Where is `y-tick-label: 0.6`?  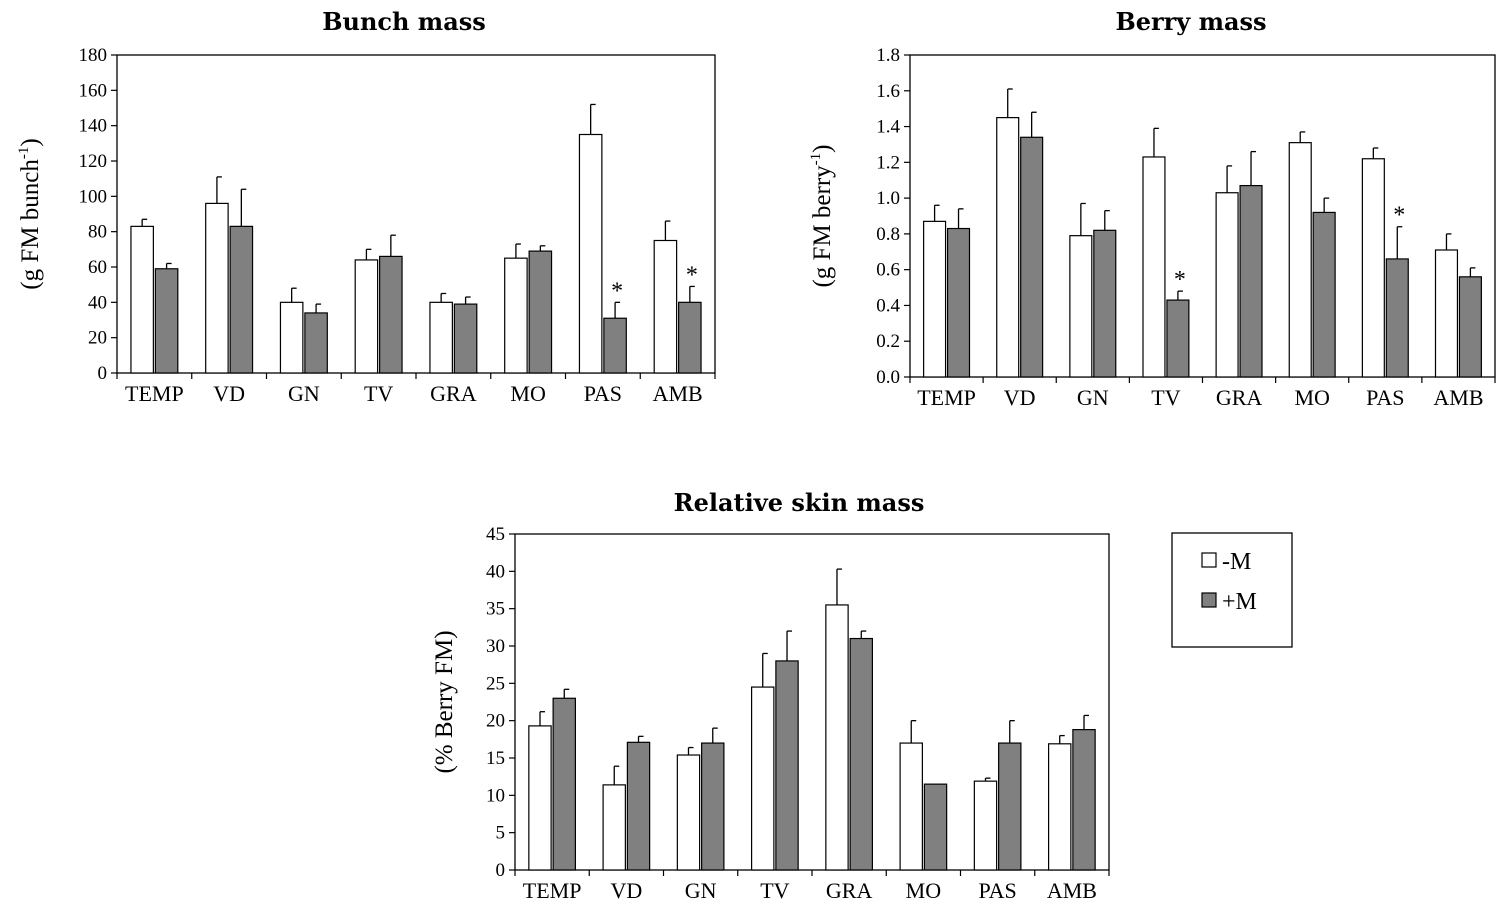
y-tick-label: 0.6 is located at coordinates (888, 270).